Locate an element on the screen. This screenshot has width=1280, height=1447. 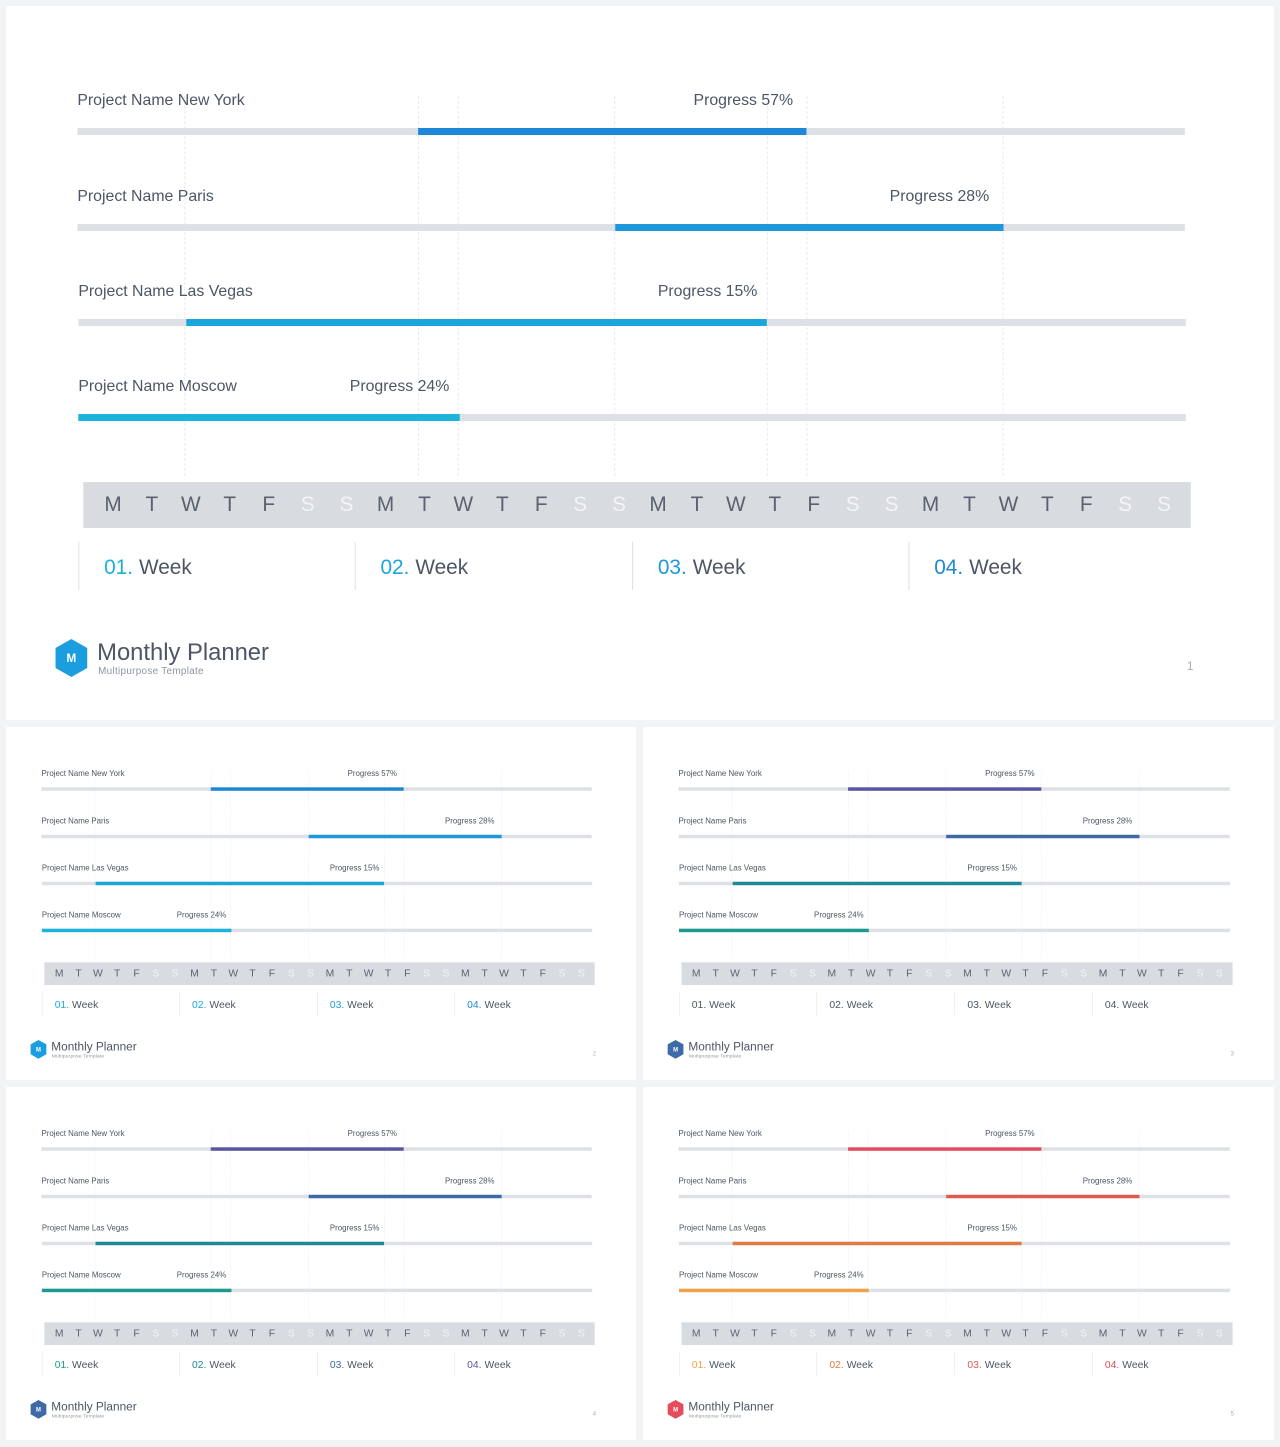
week-column: 02. Week is located at coordinates (247, 1363).